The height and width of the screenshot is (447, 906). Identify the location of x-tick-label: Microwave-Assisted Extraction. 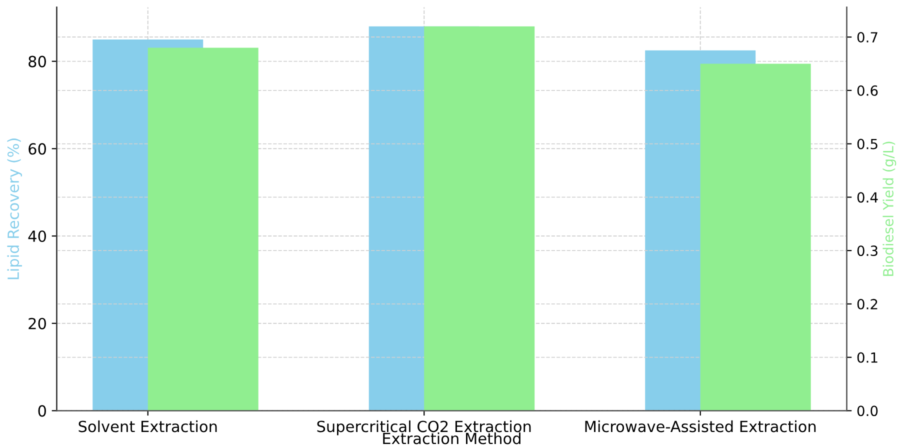
(700, 426).